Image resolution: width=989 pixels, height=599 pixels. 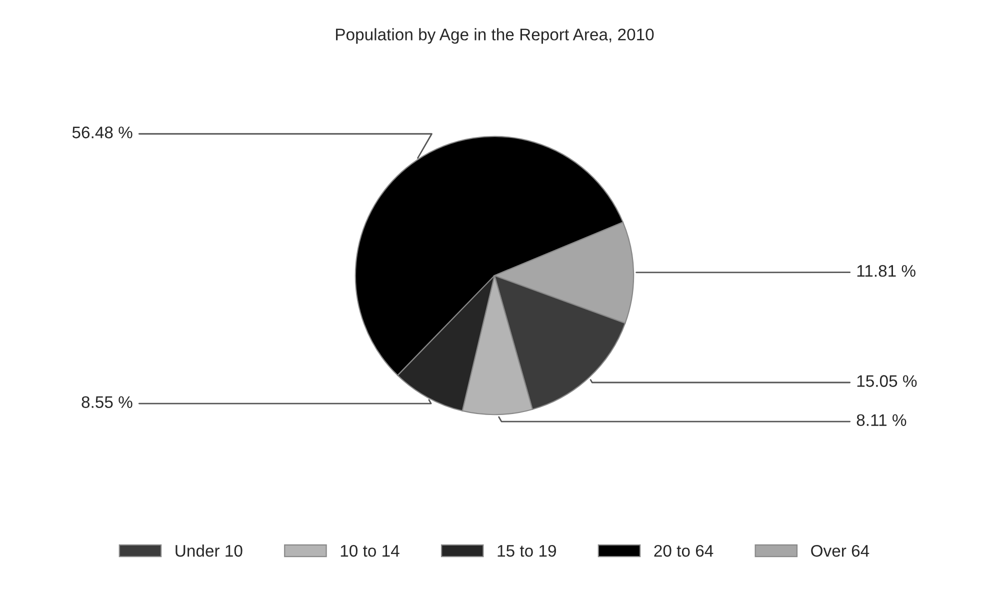 I want to click on data-label: 15.05 %, so click(x=887, y=381).